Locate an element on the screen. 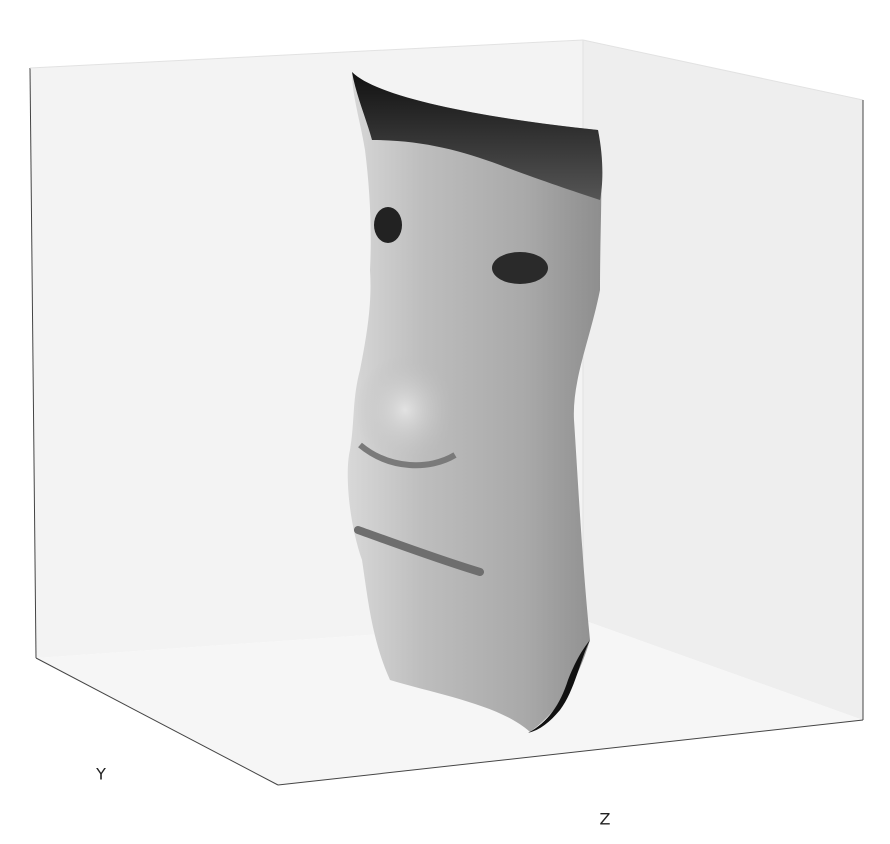  hair is located at coordinates (477, 136).